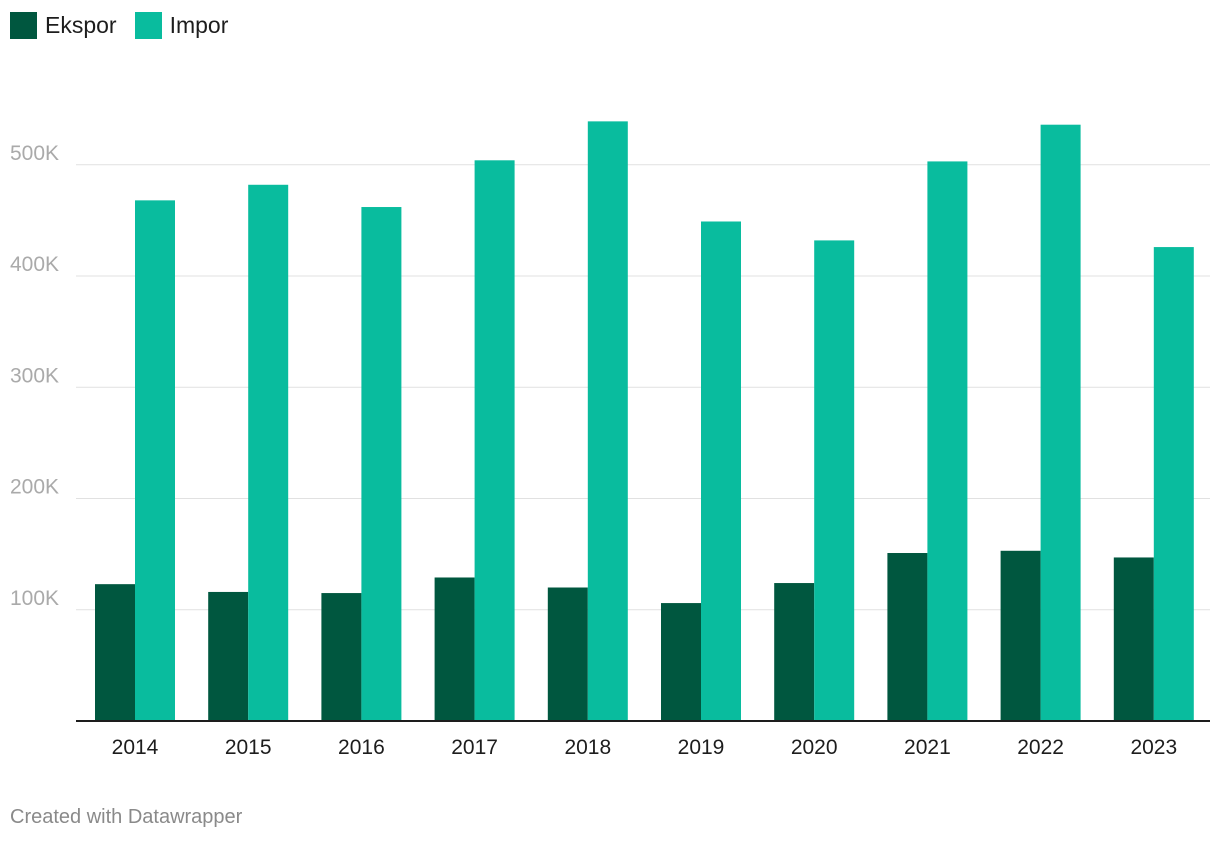 Image resolution: width=1220 pixels, height=844 pixels. I want to click on legend-item-ekspor: Ekspor, so click(63, 25).